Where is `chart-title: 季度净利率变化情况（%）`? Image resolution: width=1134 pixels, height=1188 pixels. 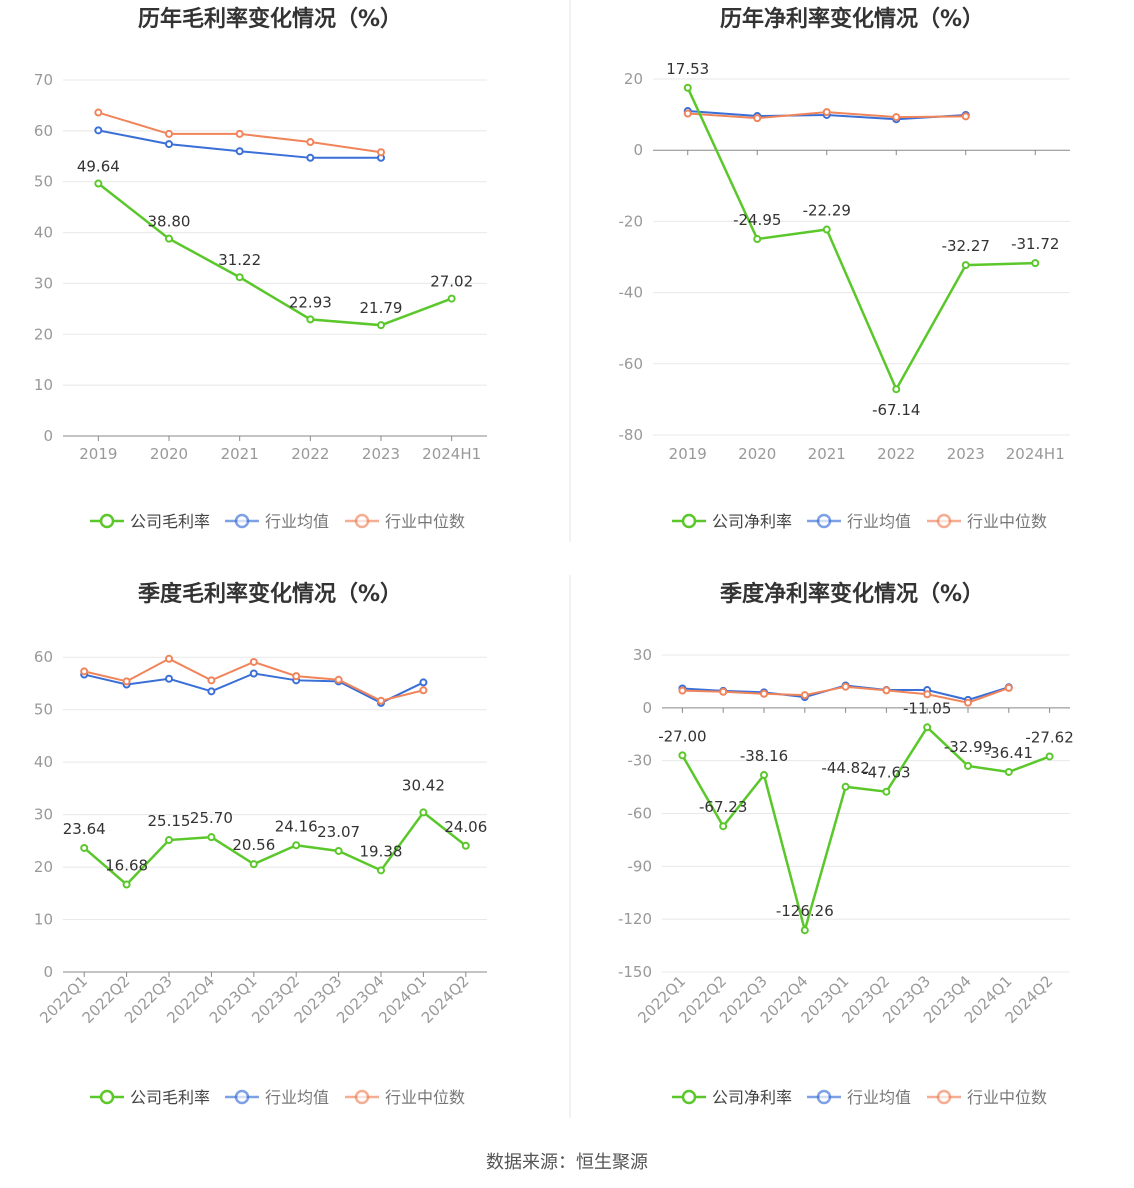
chart-title: 季度净利率变化情况（%） is located at coordinates (852, 594).